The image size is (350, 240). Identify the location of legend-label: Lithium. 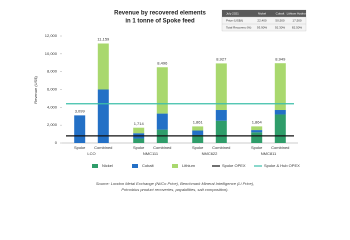
(189, 165).